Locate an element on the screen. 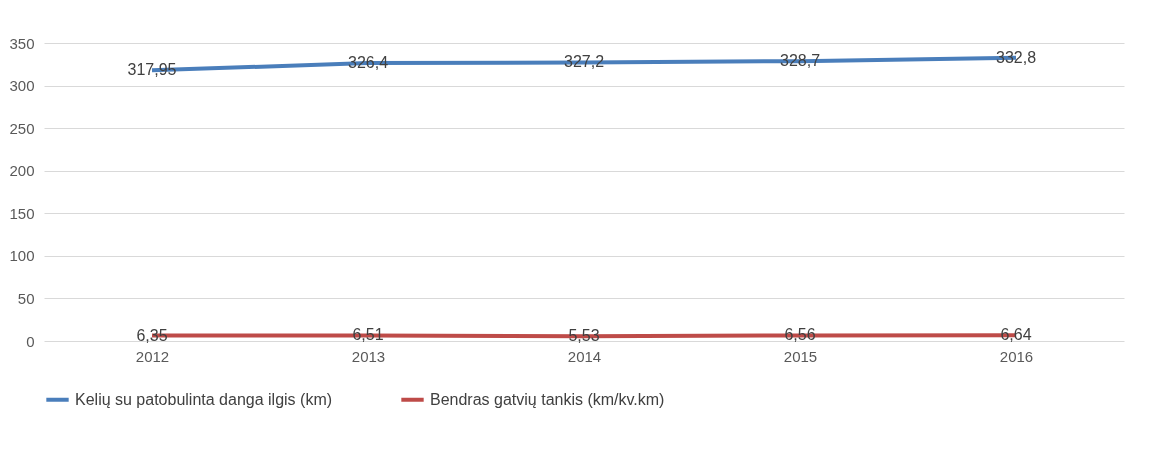  data-label: 326,4 is located at coordinates (368, 63).